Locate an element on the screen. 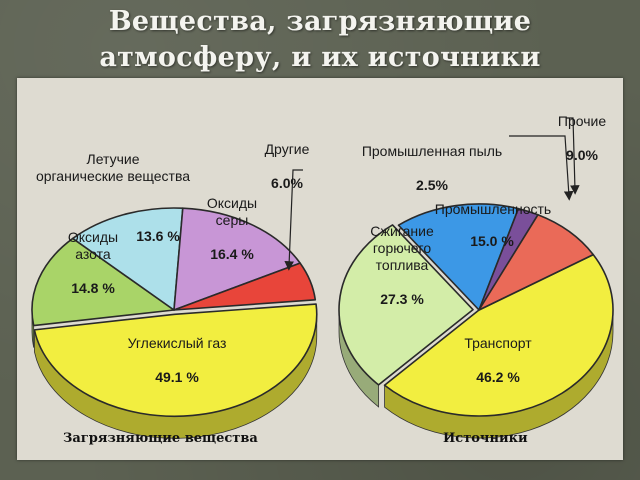 The image size is (640, 480). leader-arrow-misc is located at coordinates (573, 156).